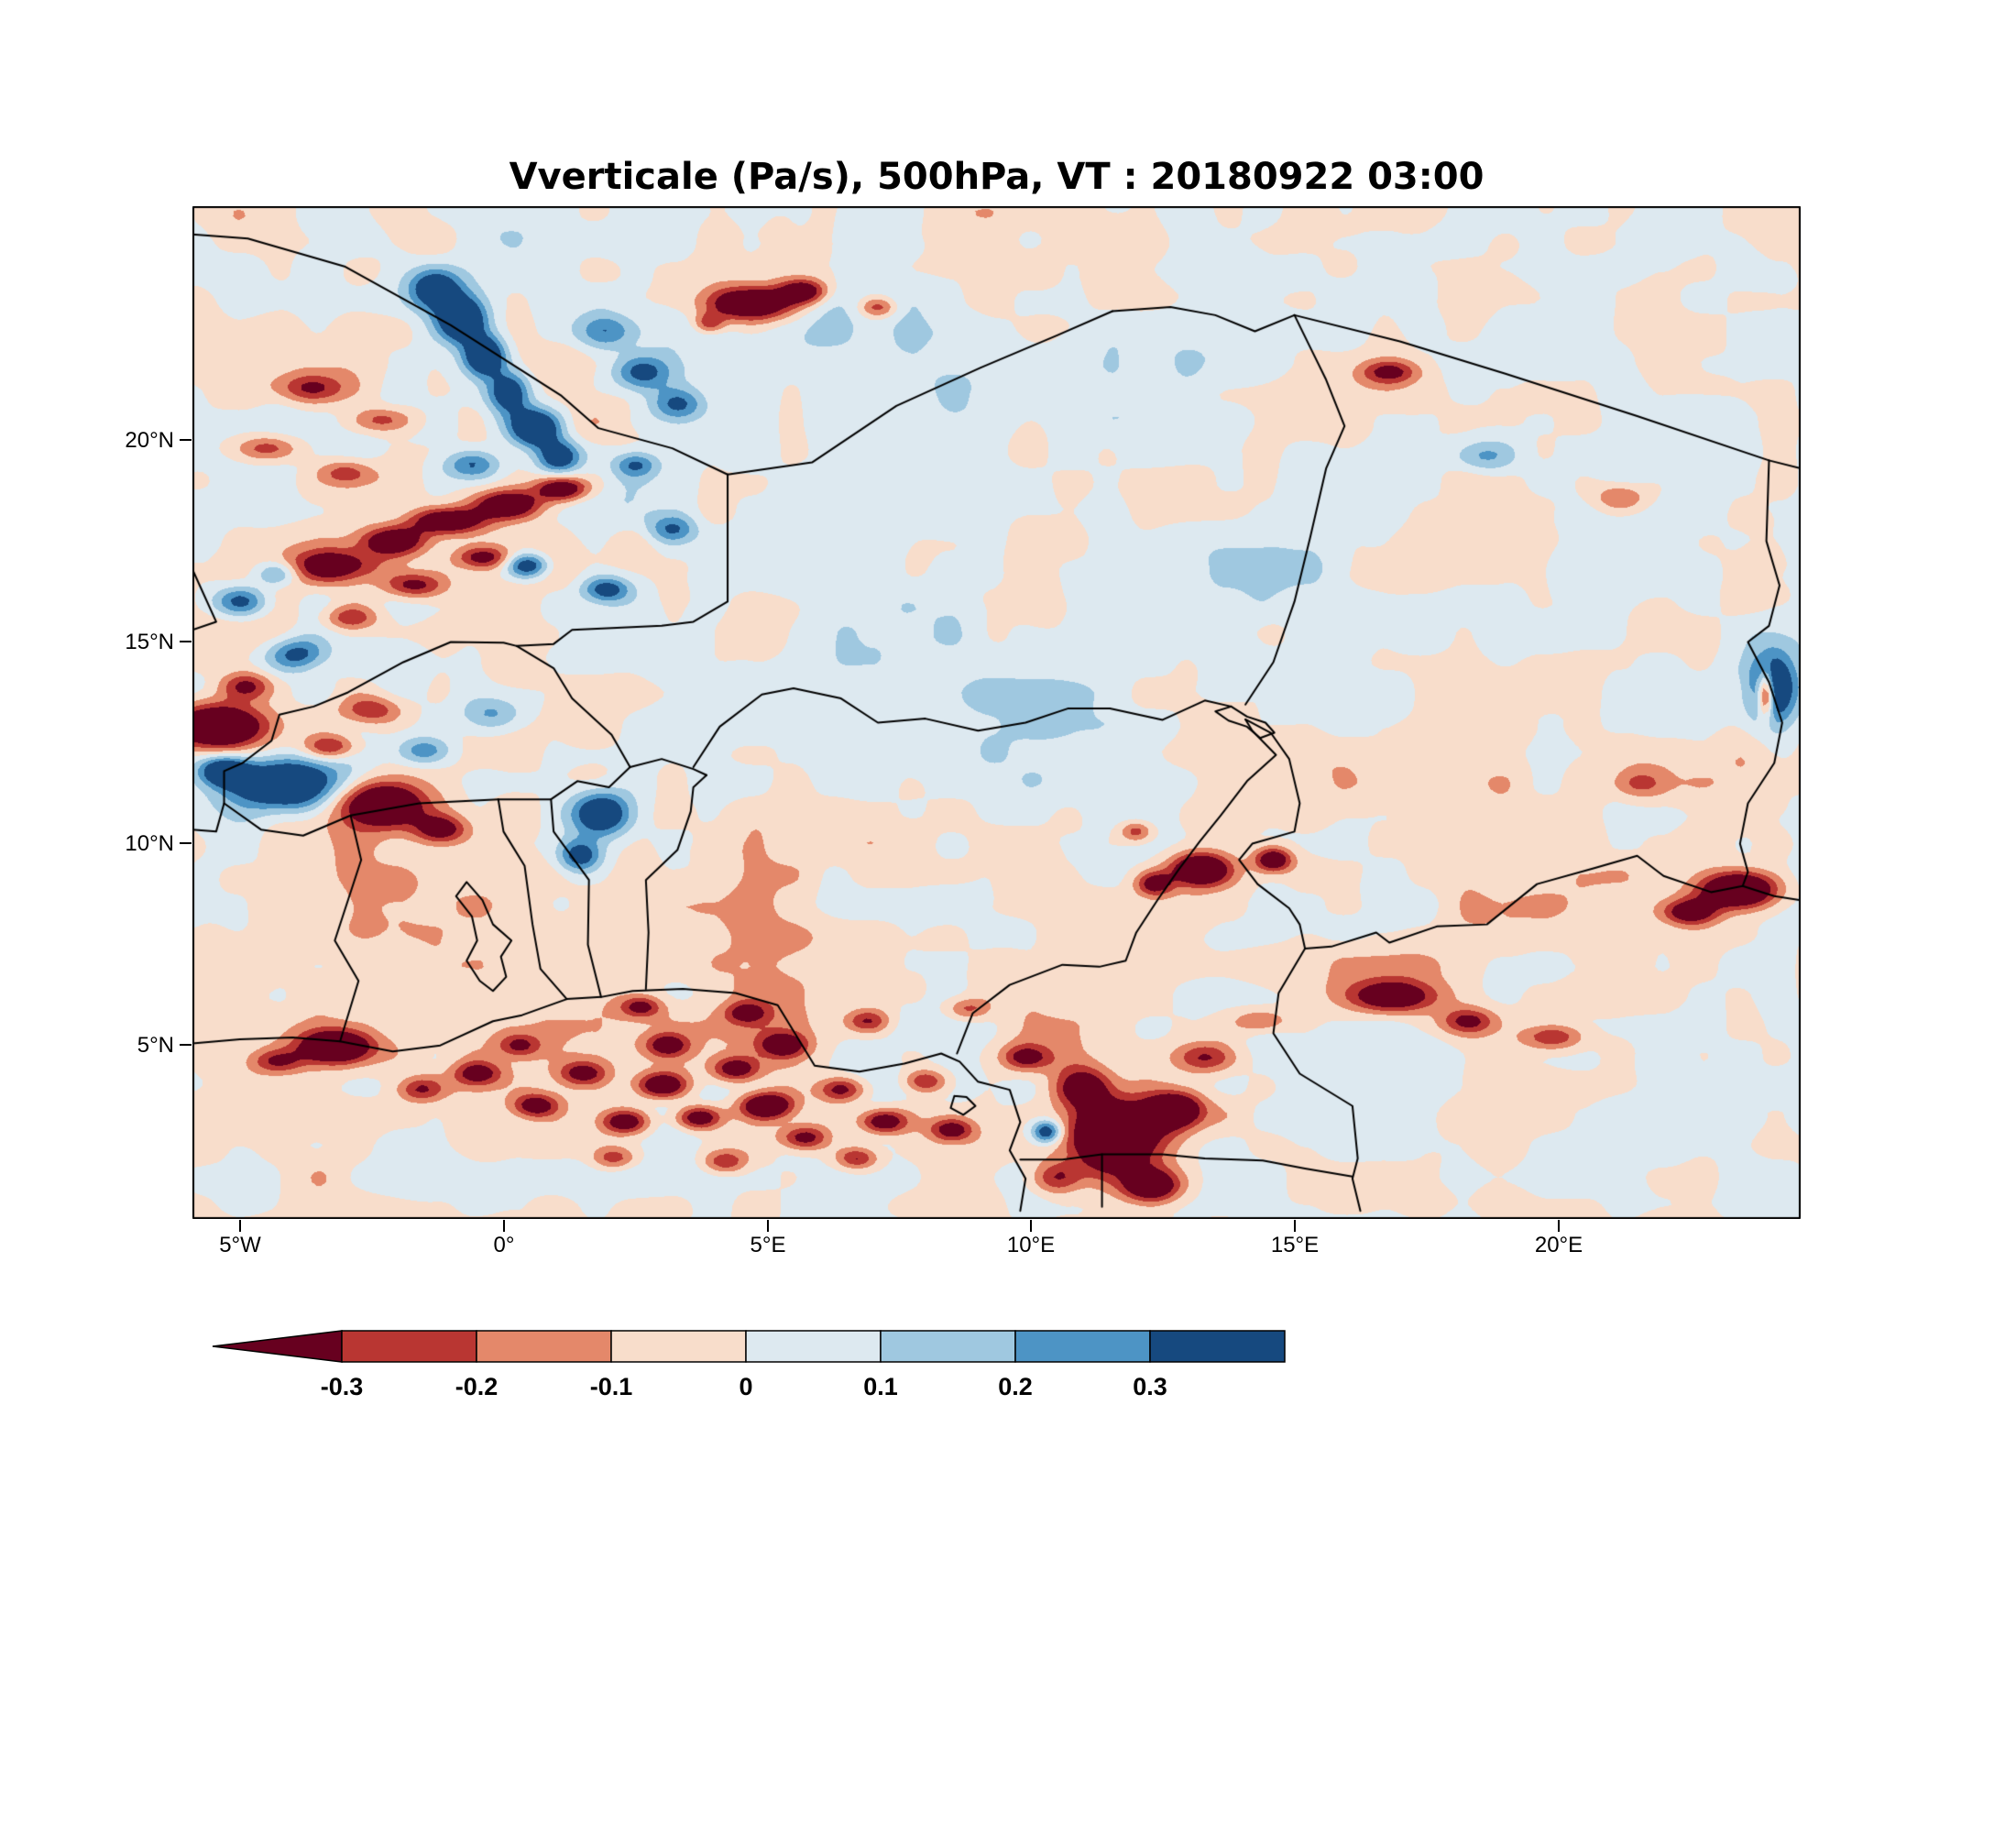 This screenshot has height=1833, width=2016. Describe the element at coordinates (504, 1245) in the screenshot. I see `x-axis-label-0: 0°` at that location.